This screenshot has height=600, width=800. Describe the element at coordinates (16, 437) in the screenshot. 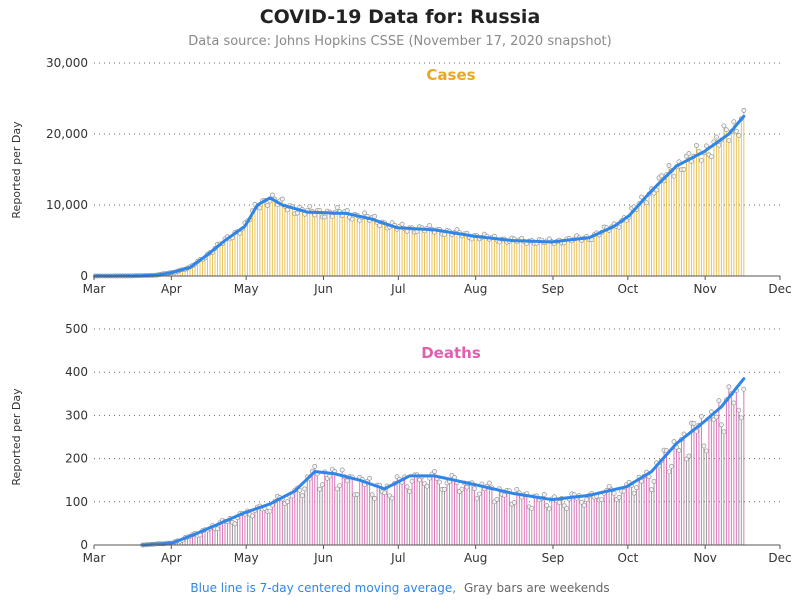

I see `y-axis-label: Reported per Day` at that location.